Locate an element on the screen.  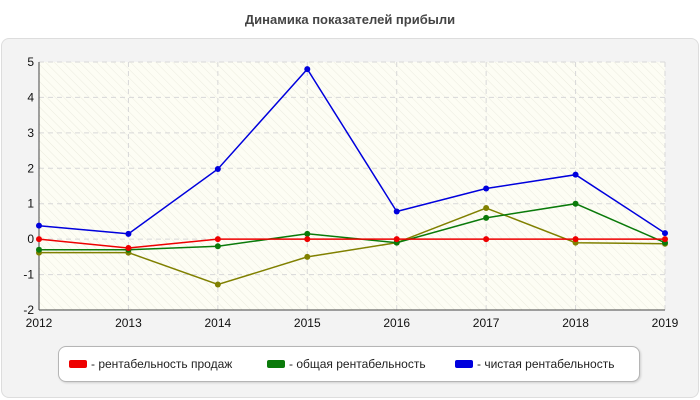
y-tick-label: 3 is located at coordinates (30, 133).